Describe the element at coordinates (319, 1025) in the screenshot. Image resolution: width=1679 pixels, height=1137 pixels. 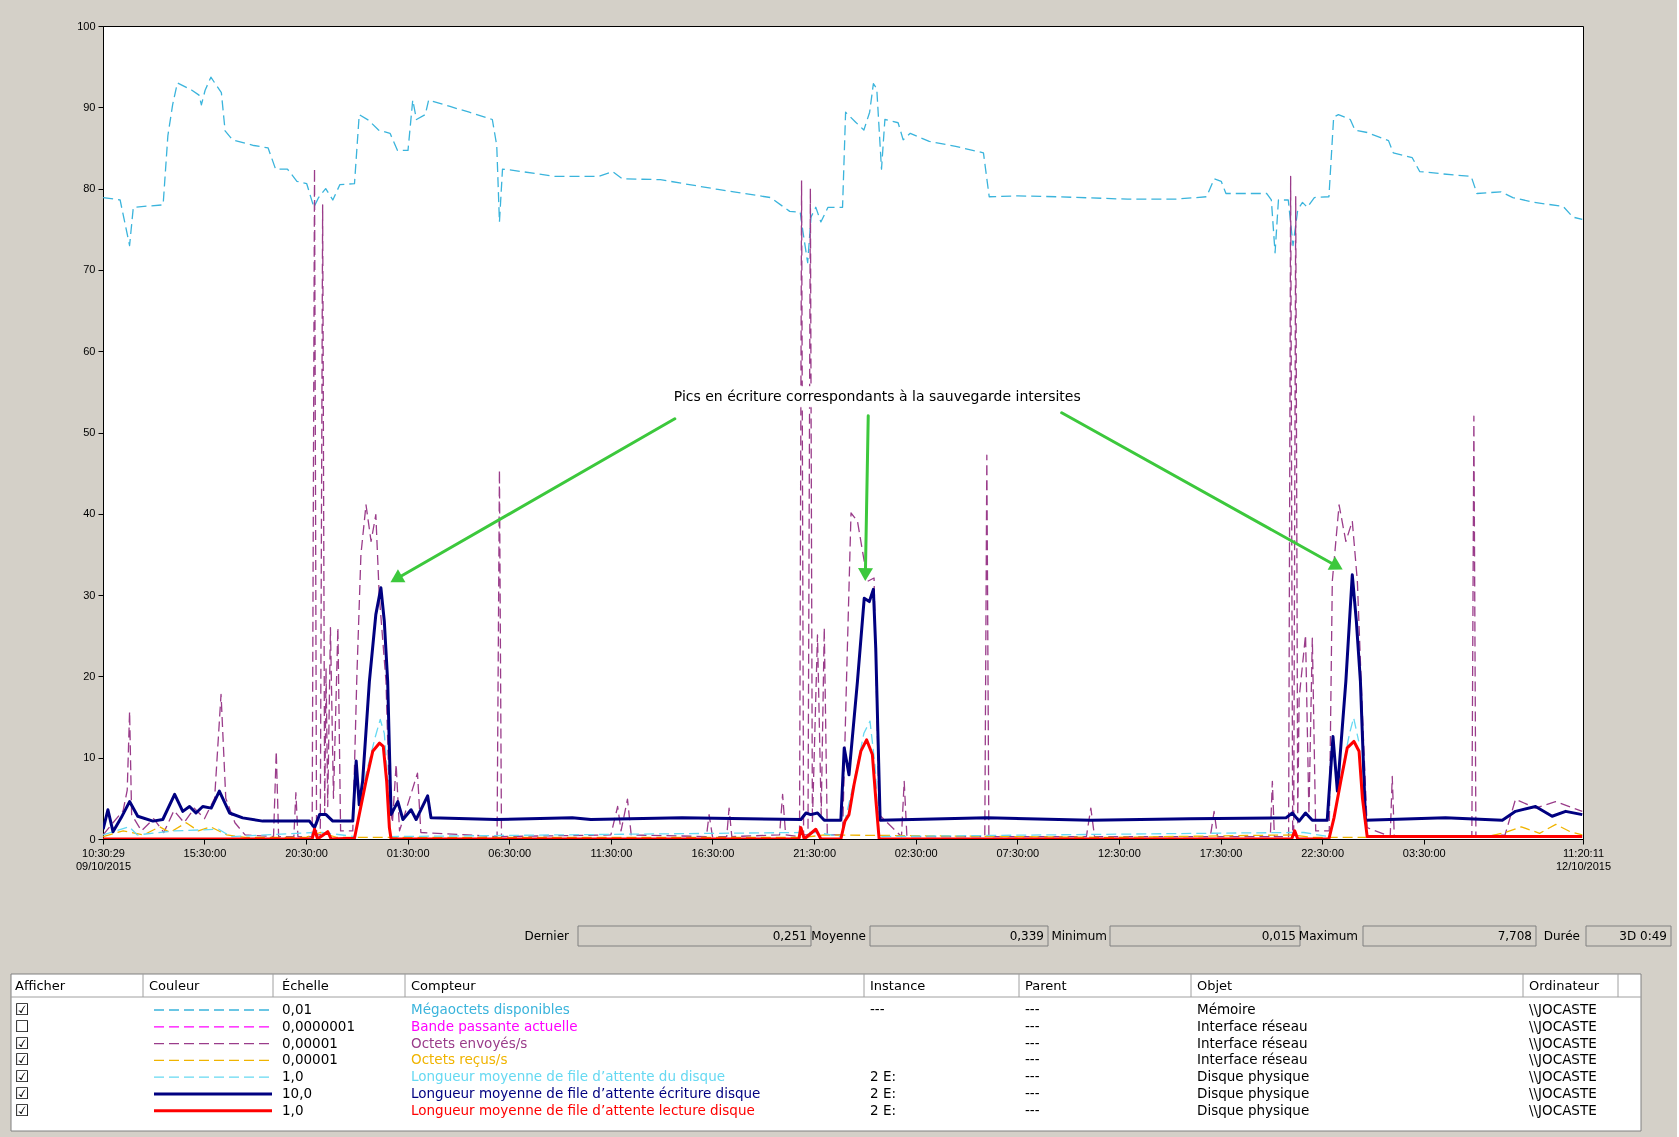
I see `text: 0,0000001` at that location.